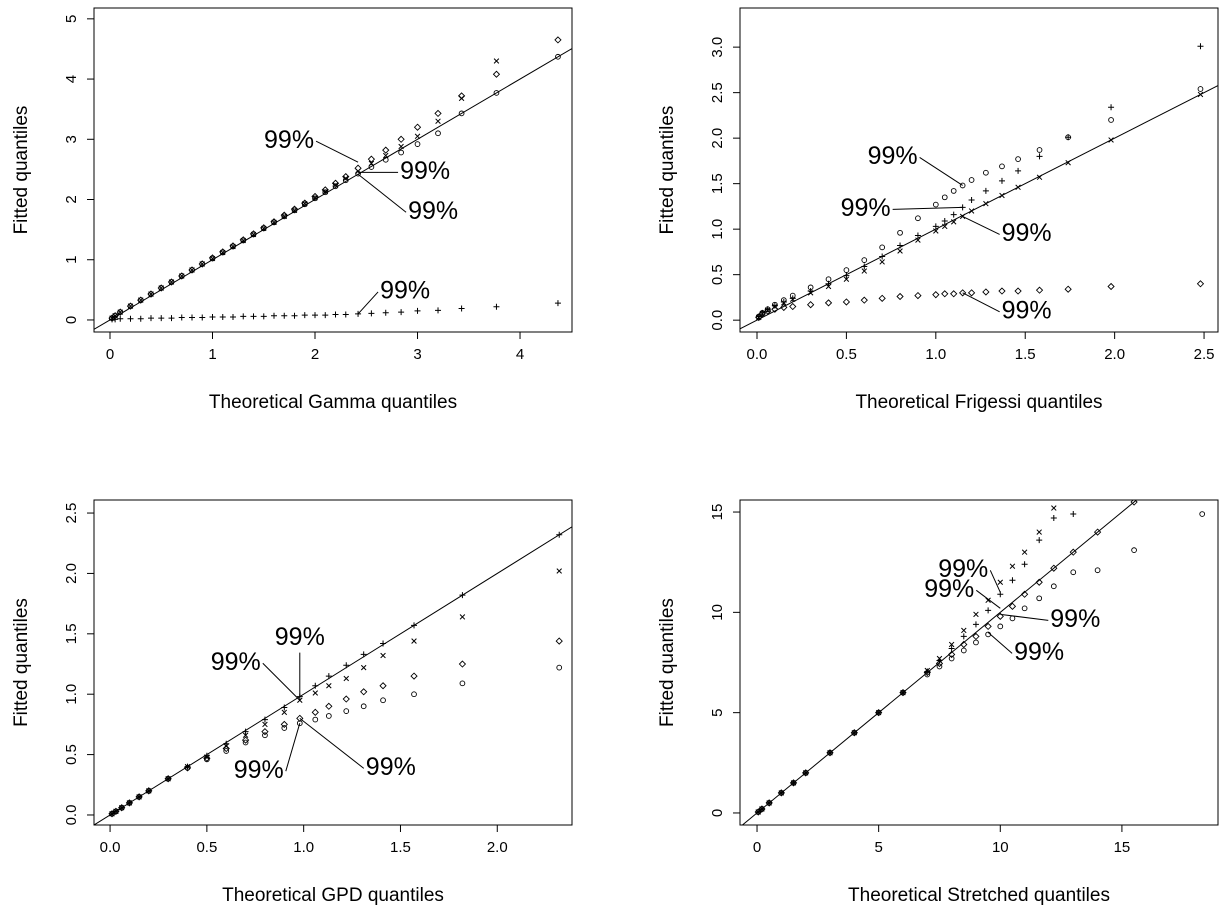  Describe the element at coordinates (846, 354) in the screenshot. I see `x-tick-label: 0.5` at that location.